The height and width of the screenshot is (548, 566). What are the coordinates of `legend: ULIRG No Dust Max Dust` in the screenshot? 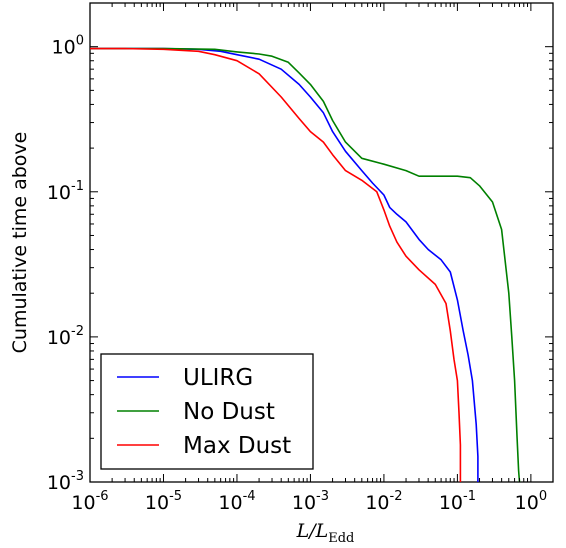 It's located at (207, 411).